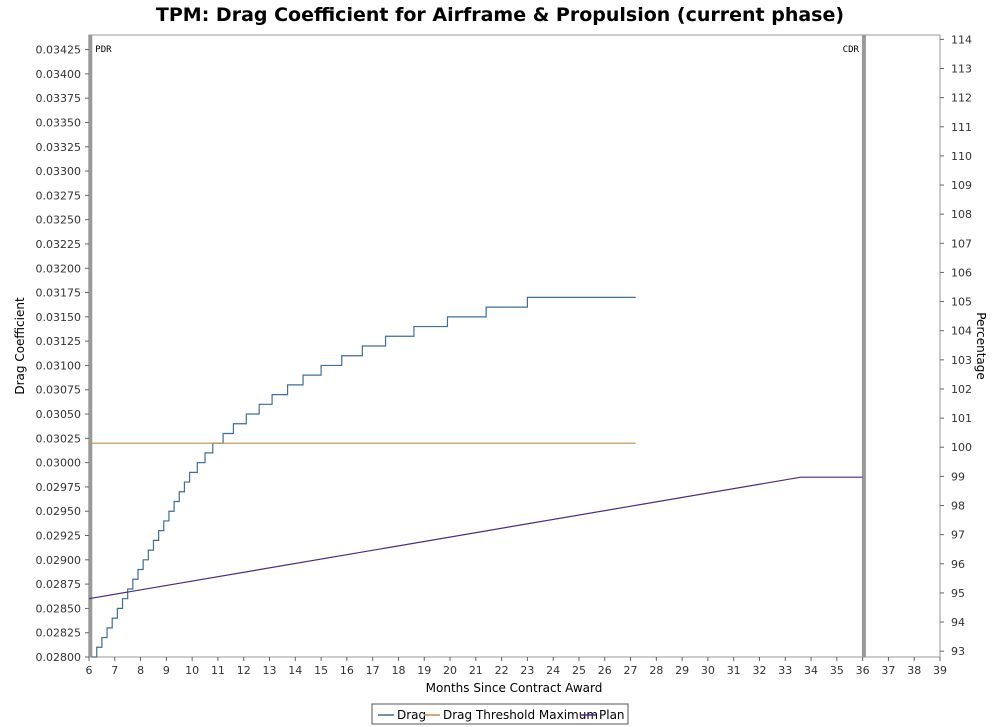 This screenshot has height=727, width=1000. What do you see at coordinates (59, 341) in the screenshot?
I see `y-tick-label: 0.03125` at bounding box center [59, 341].